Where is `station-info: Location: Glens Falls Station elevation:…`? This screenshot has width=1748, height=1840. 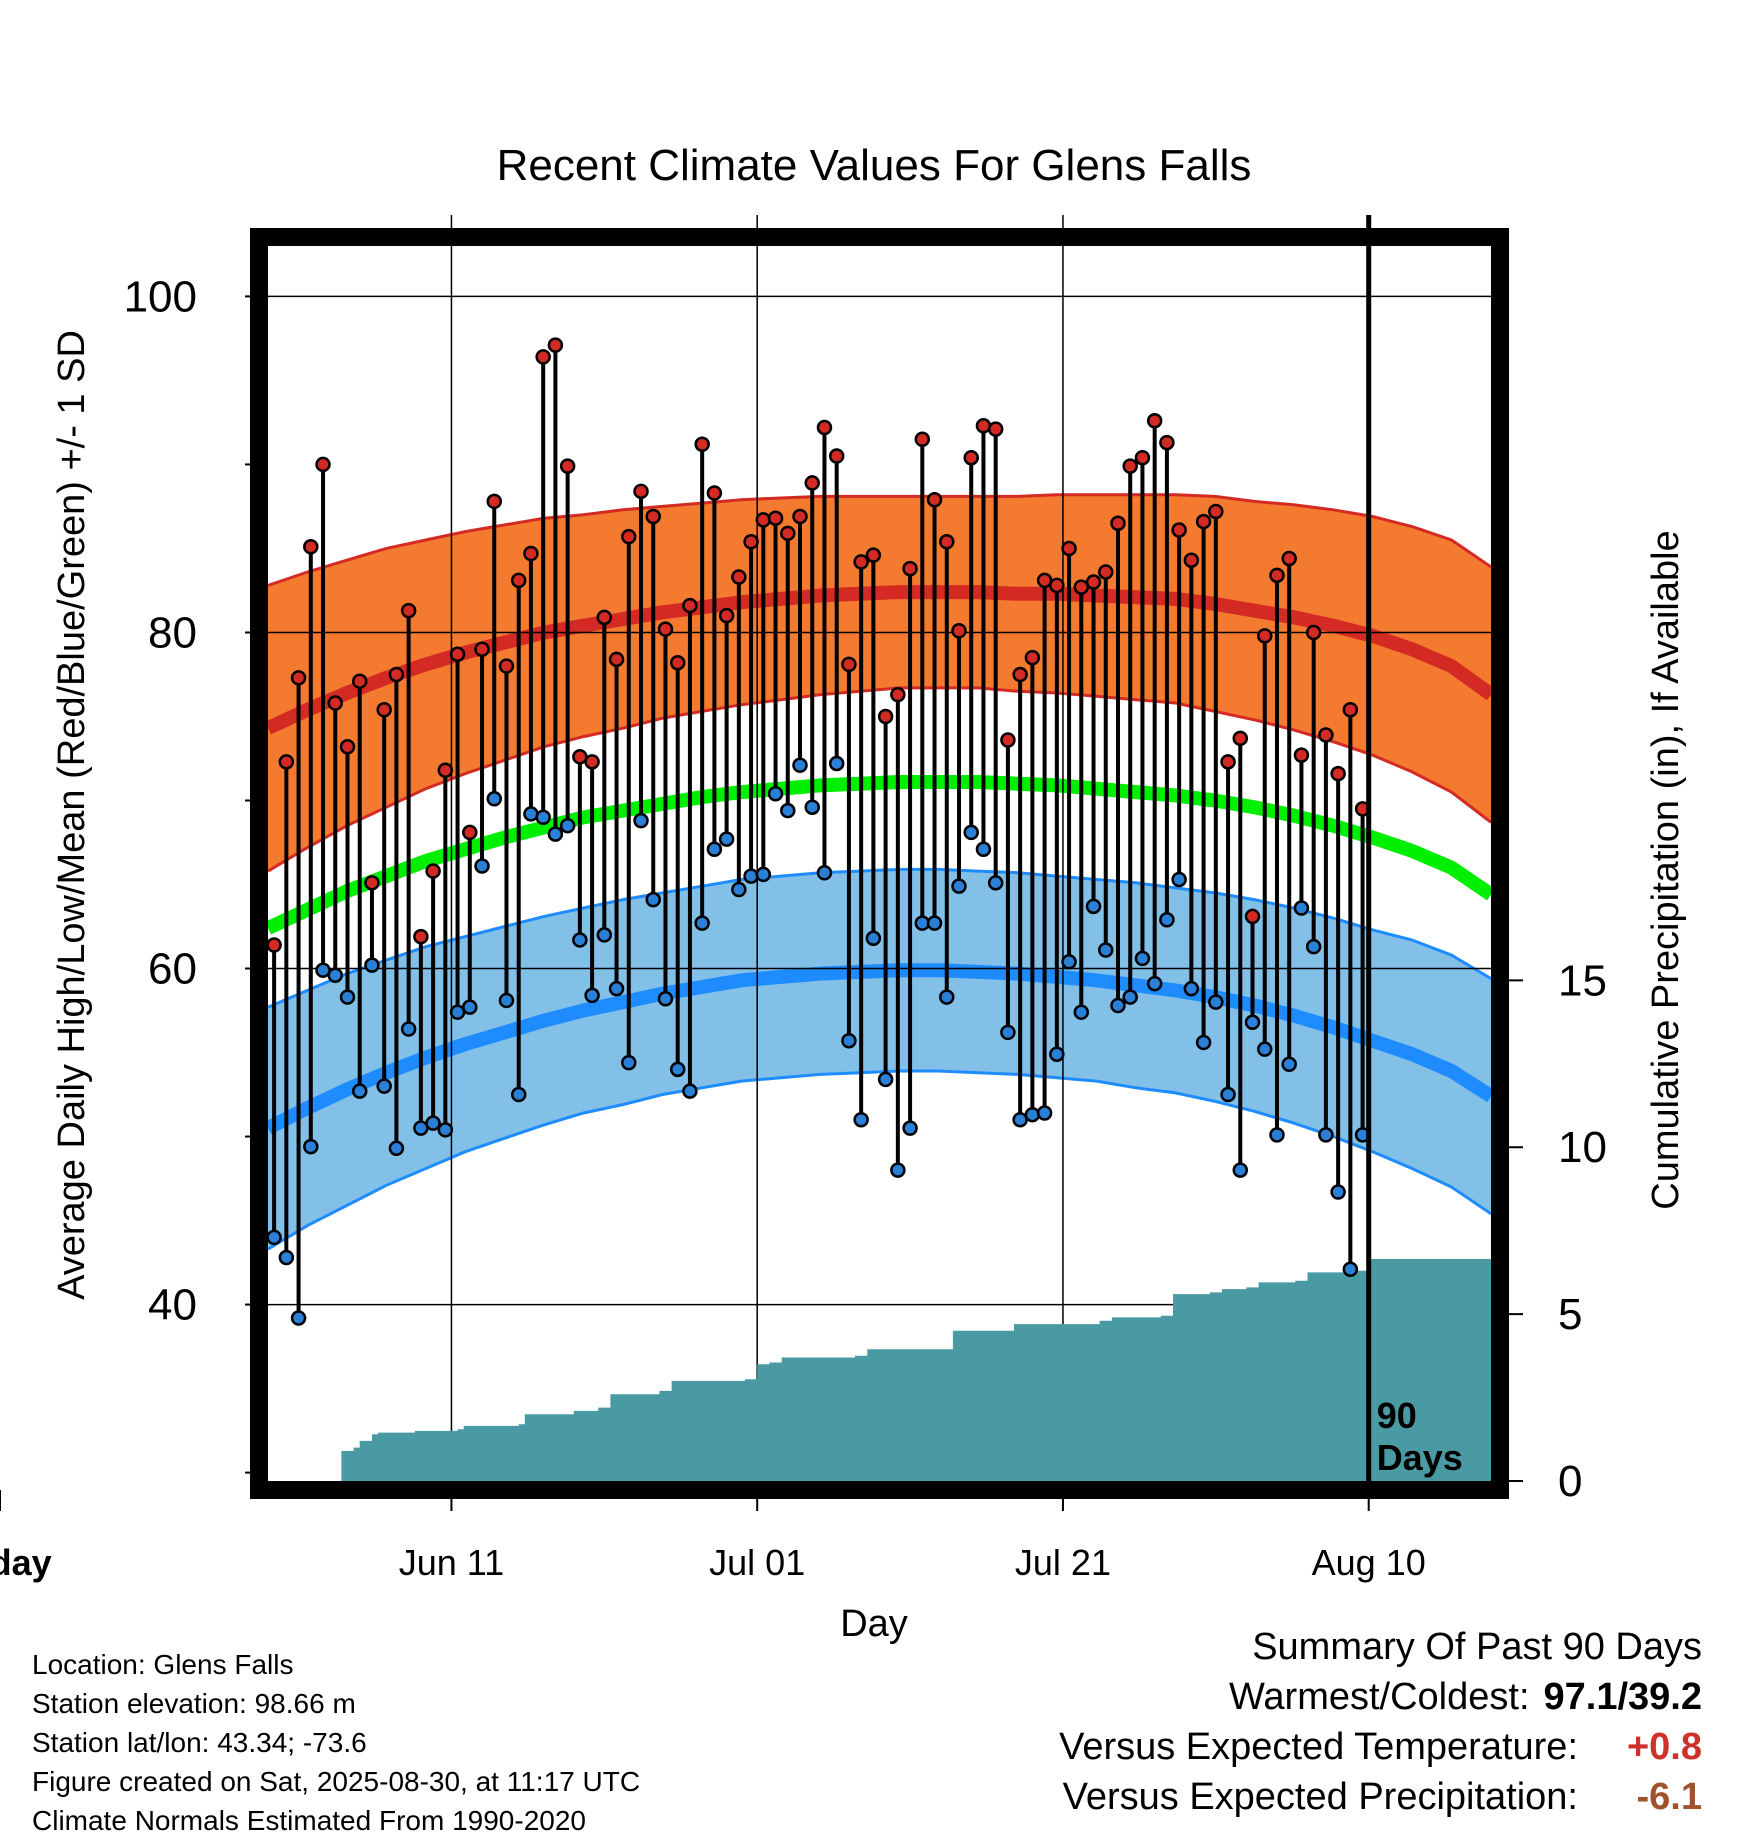
station-info: Location: Glens Falls Station elevation:… is located at coordinates (336, 1742).